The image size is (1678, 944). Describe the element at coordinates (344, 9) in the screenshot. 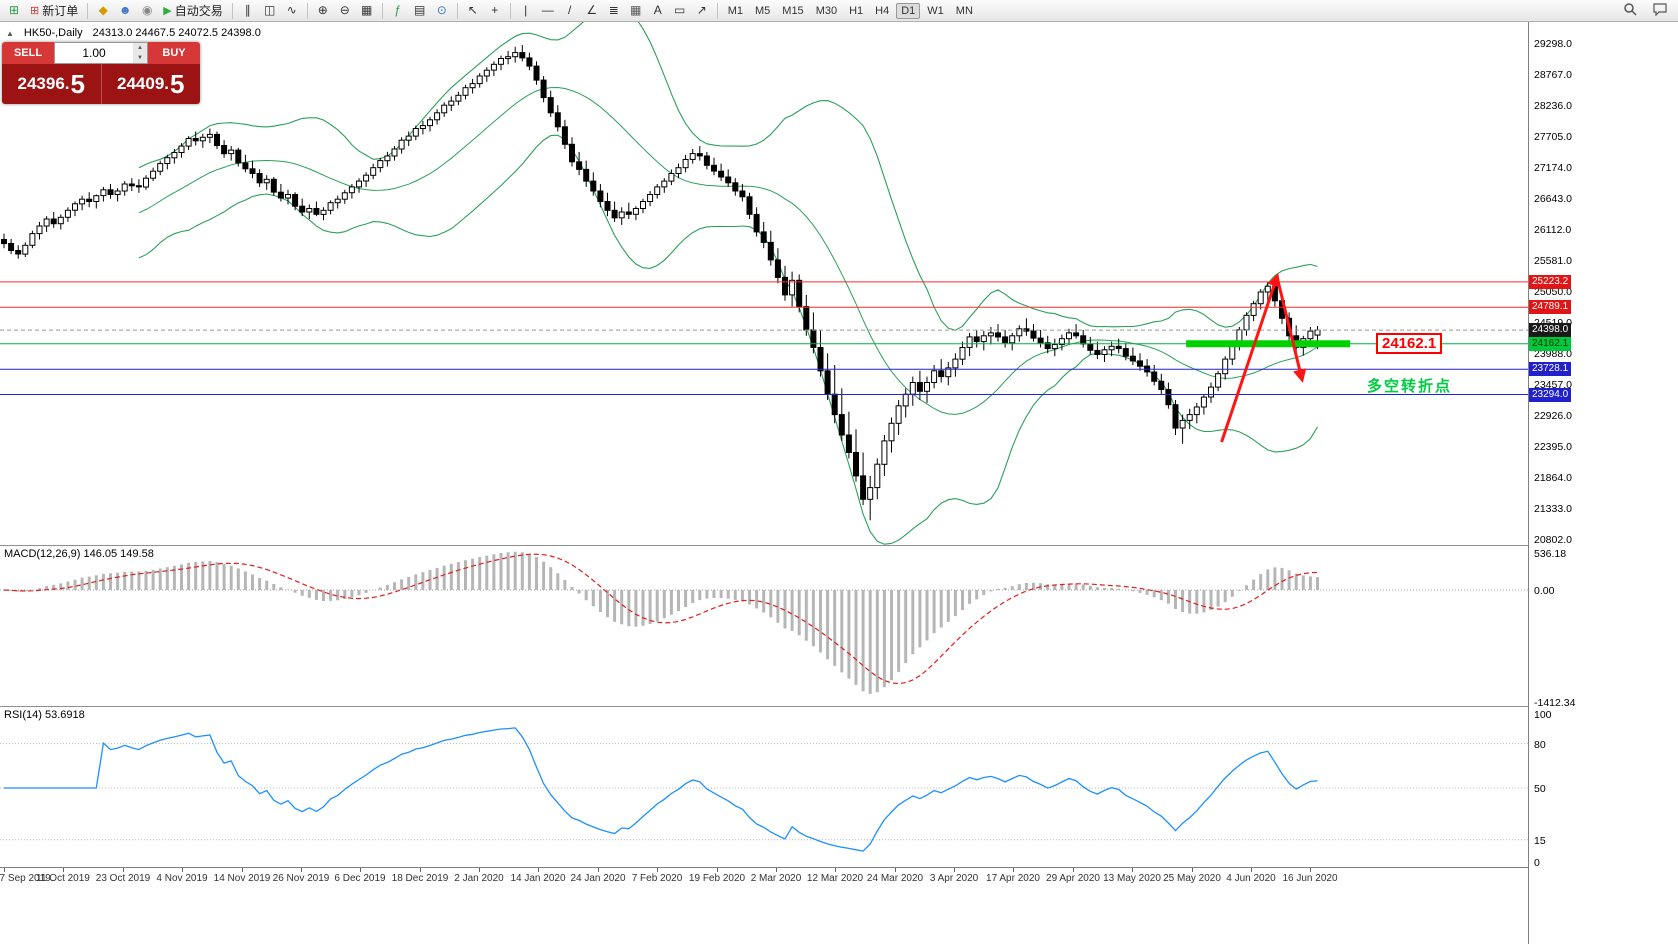

I see `zoom-out-icon: ⊖` at that location.